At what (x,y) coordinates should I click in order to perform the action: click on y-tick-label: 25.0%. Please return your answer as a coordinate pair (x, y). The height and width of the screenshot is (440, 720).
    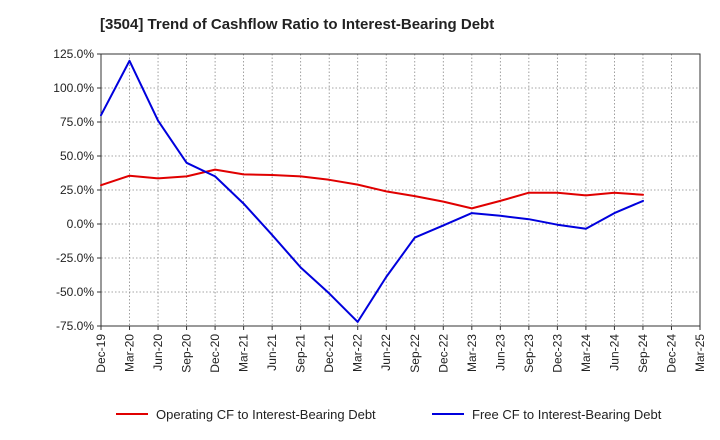
    Looking at the image, I should click on (77, 190).